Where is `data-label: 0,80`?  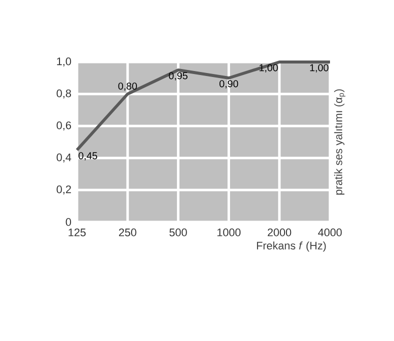 data-label: 0,80 is located at coordinates (127, 86).